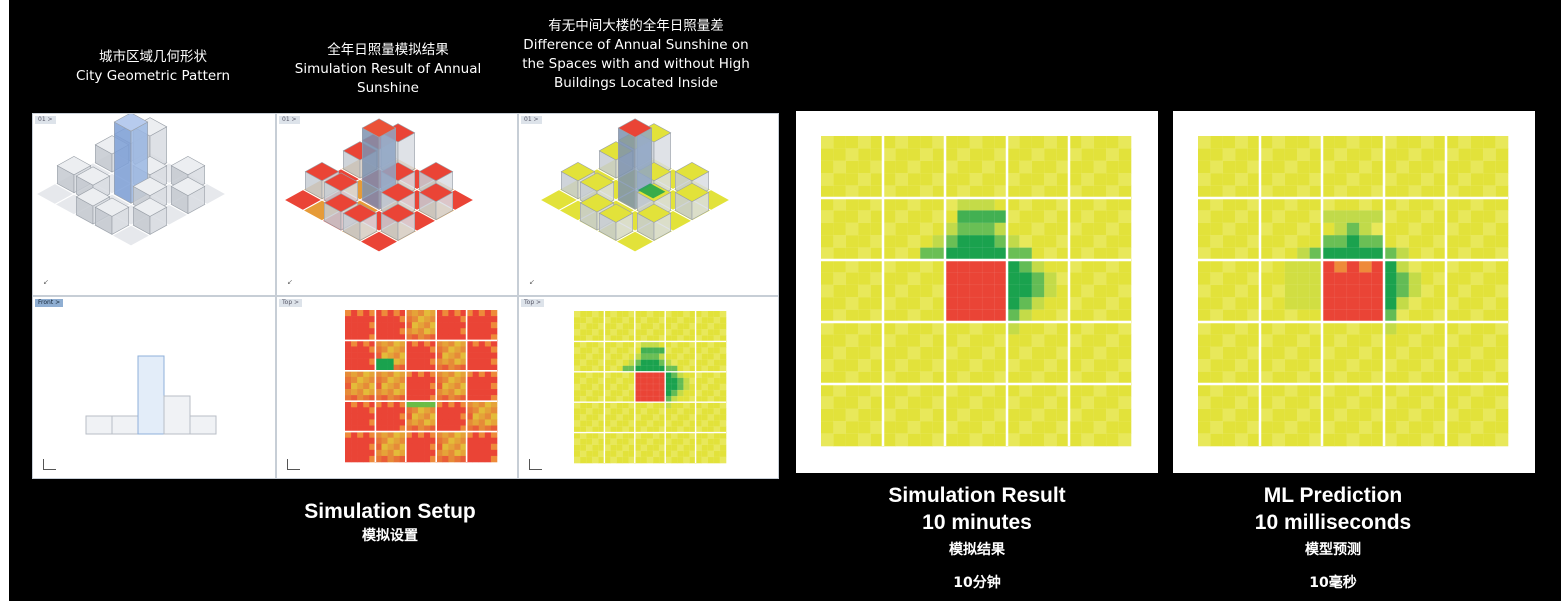 Image resolution: width=1562 pixels, height=601 pixels. What do you see at coordinates (49, 303) in the screenshot?
I see `viewport-label: Front >` at bounding box center [49, 303].